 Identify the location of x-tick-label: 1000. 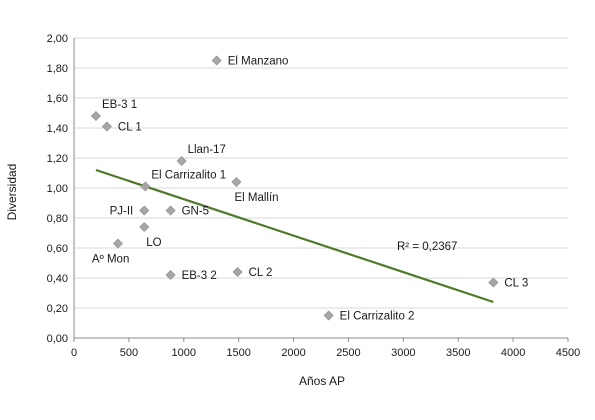
(184, 353).